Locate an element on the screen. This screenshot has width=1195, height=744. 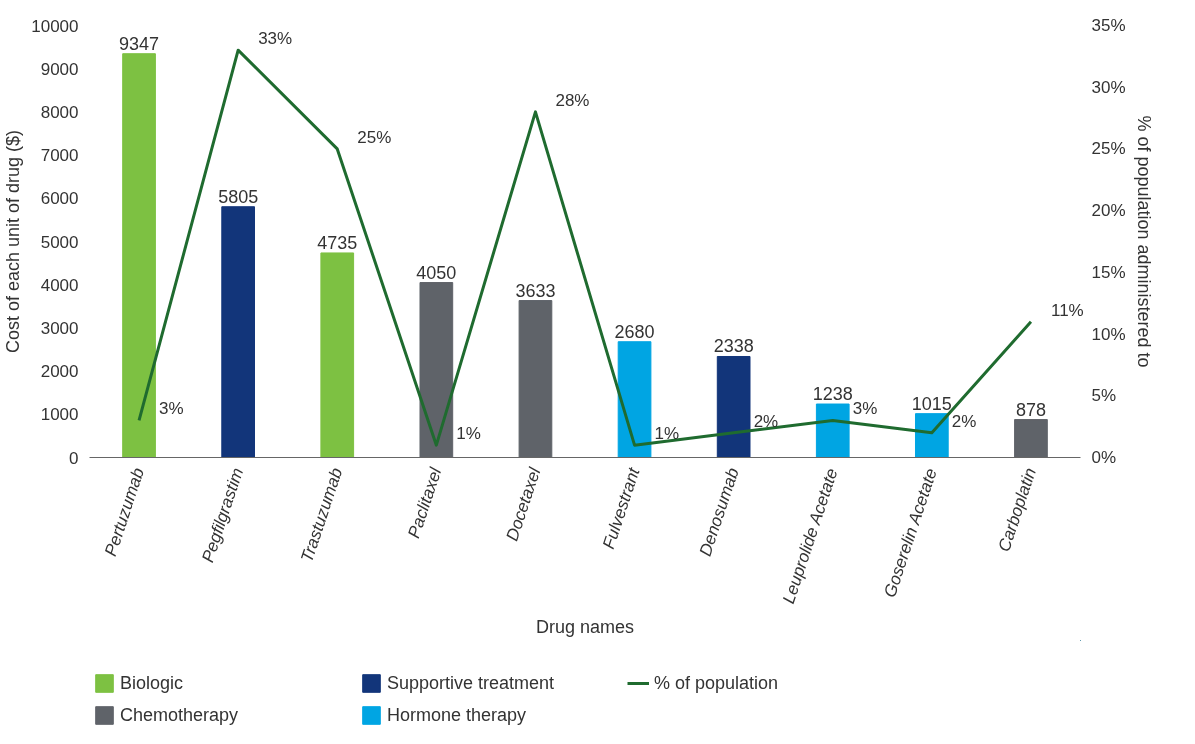
x-axis-title: Drug names is located at coordinates (585, 627).